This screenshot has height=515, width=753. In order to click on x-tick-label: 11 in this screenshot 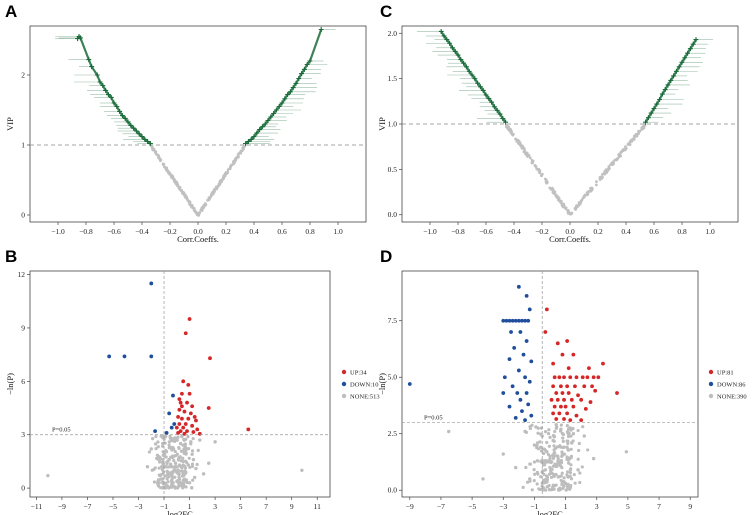, I will do `click(317, 506)`.